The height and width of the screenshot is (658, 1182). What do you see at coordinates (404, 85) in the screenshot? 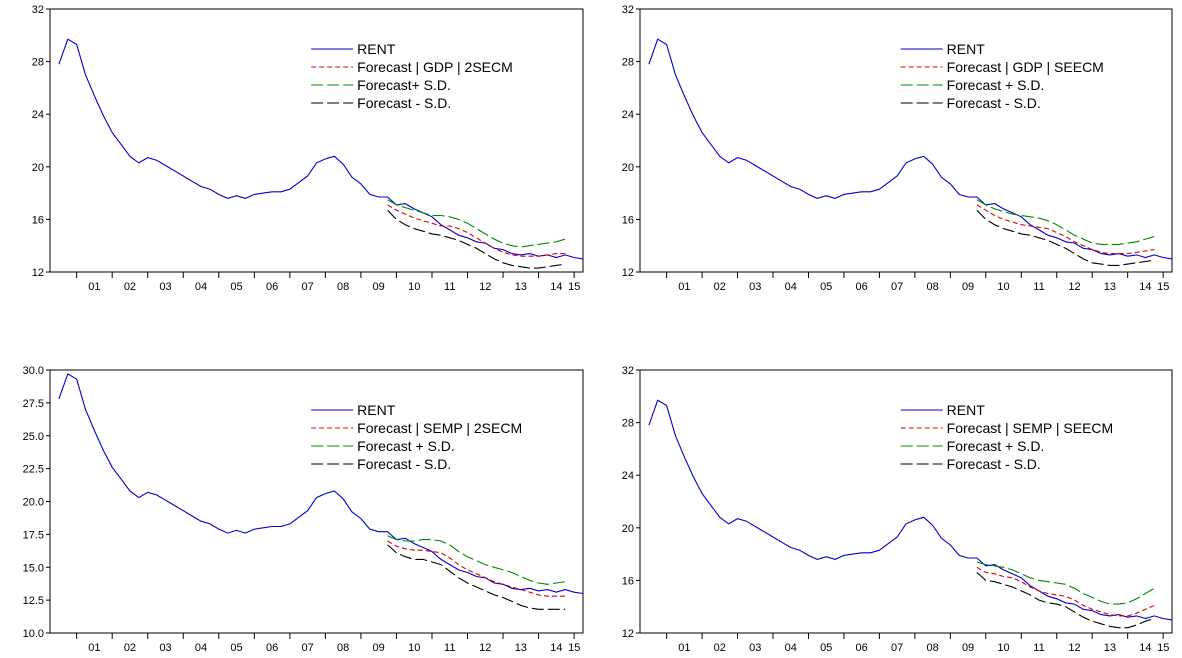
I see `legend-entry: Forecast+ S.D.` at bounding box center [404, 85].